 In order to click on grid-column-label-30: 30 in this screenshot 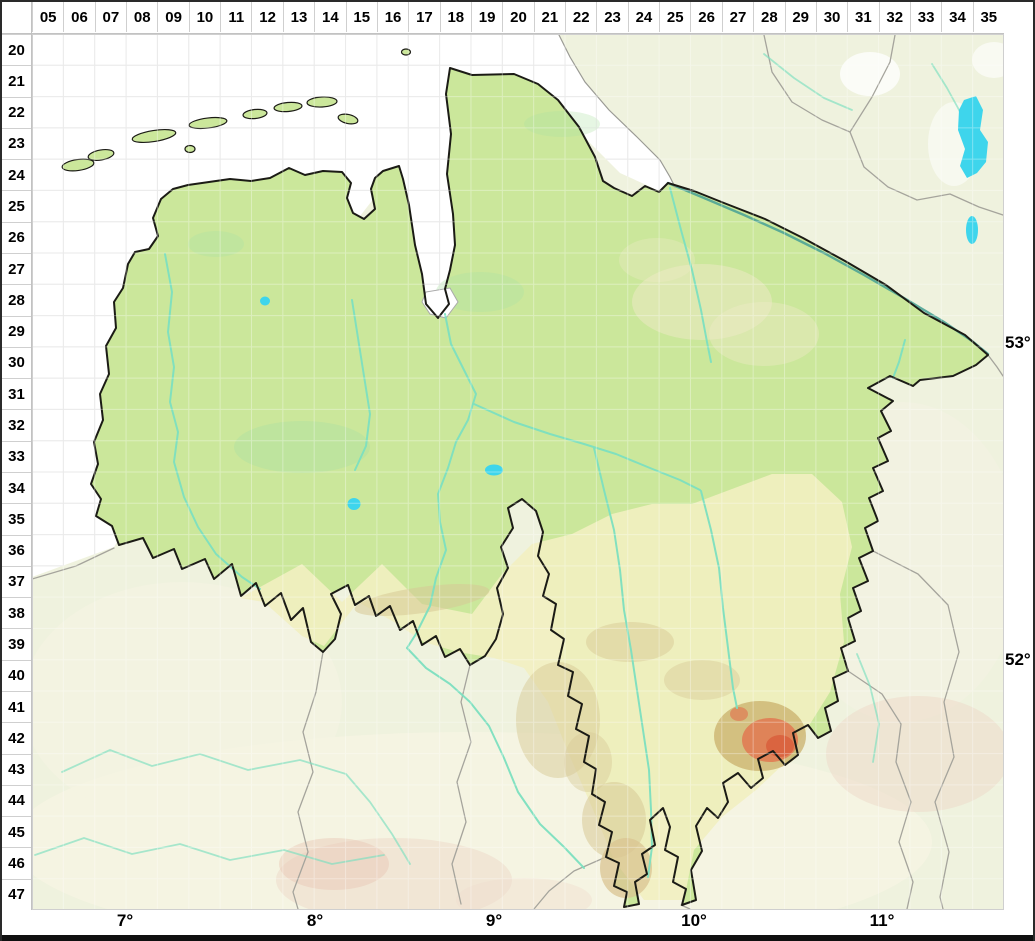, I will do `click(831, 17)`.